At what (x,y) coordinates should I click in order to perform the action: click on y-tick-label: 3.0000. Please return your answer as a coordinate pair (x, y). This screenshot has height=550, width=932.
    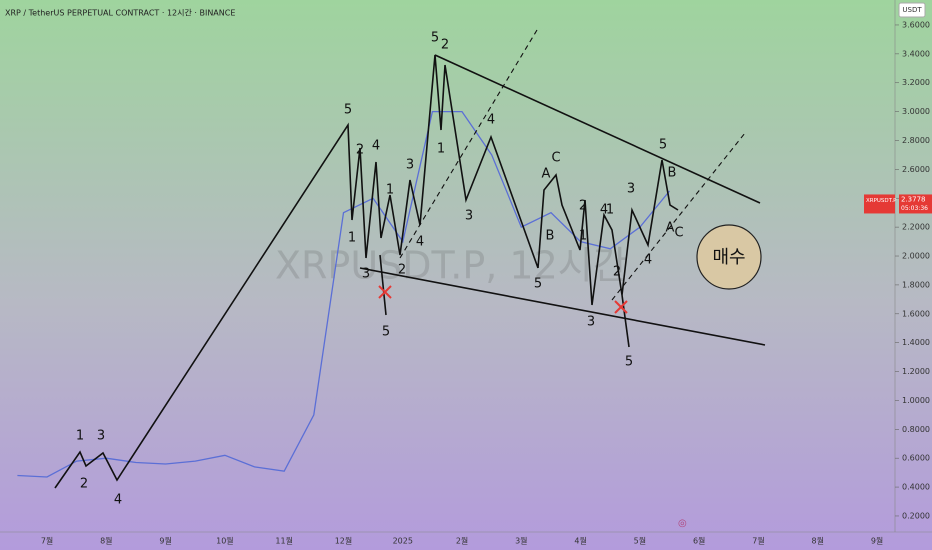
    Looking at the image, I should click on (916, 111).